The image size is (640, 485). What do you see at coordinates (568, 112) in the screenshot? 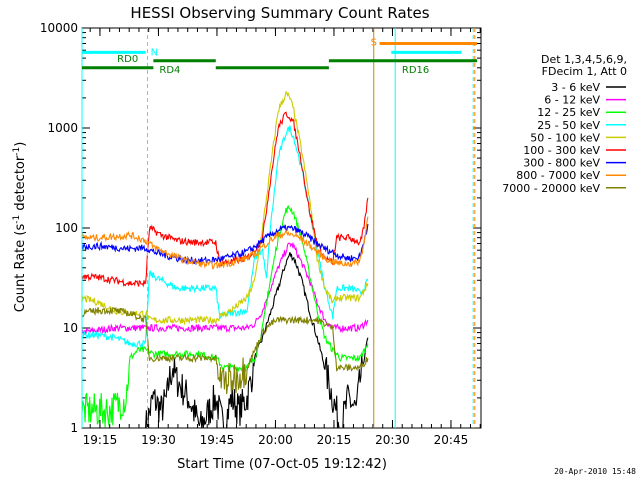
I see `legend-entry-label: 12 - 25 keV` at bounding box center [568, 112].